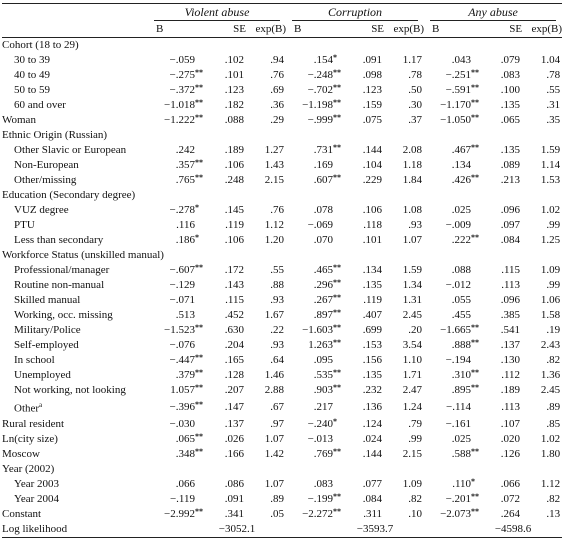 Image resolution: width=564 pixels, height=539 pixels. What do you see at coordinates (510, 438) in the screenshot?
I see `cell-text: .020` at bounding box center [510, 438].